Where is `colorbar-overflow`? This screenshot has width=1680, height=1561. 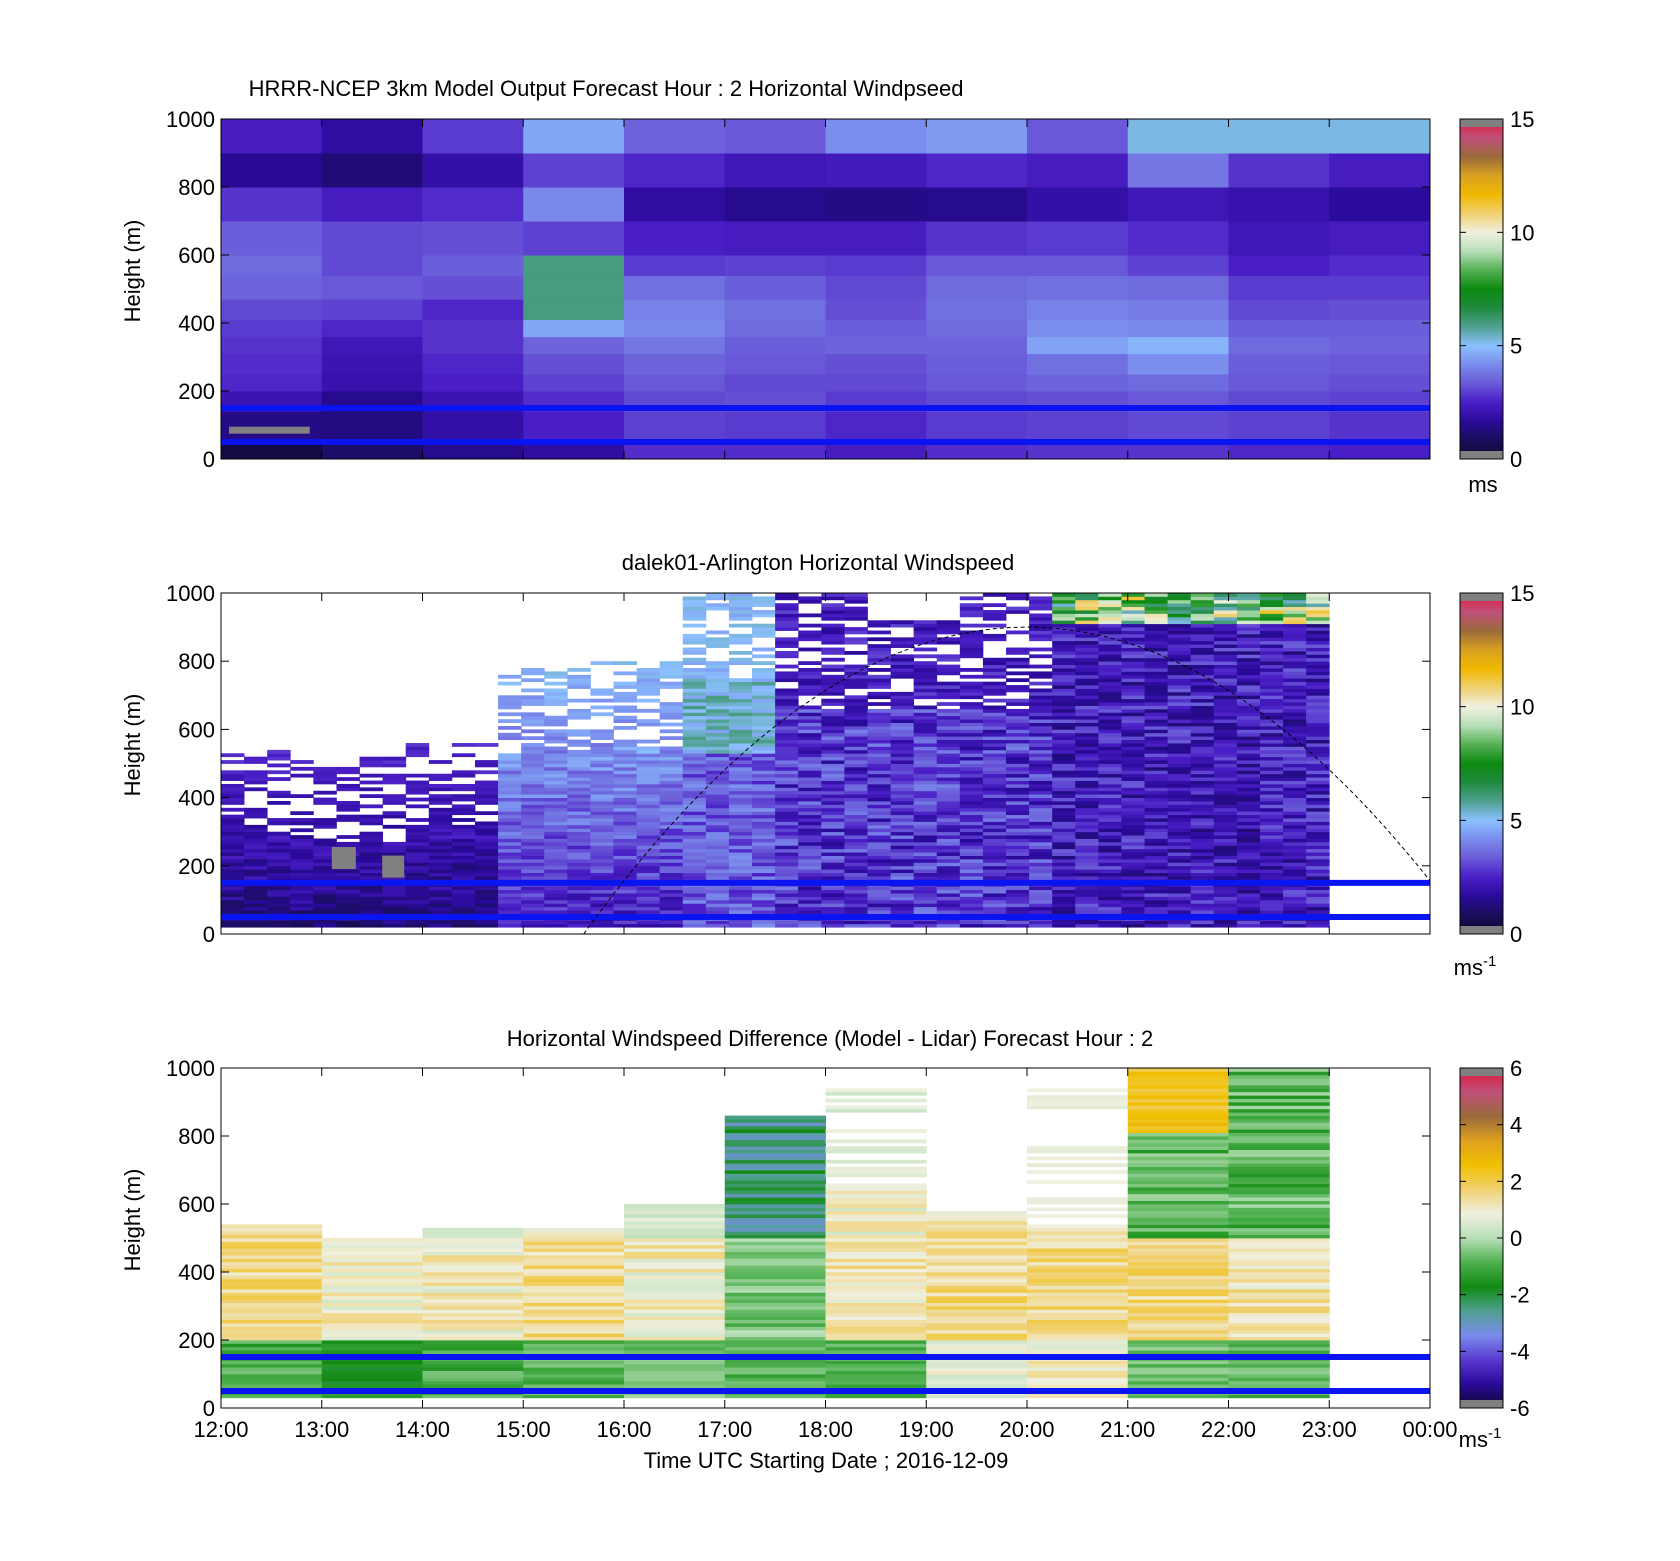
colorbar-overflow is located at coordinates (1481, 1072).